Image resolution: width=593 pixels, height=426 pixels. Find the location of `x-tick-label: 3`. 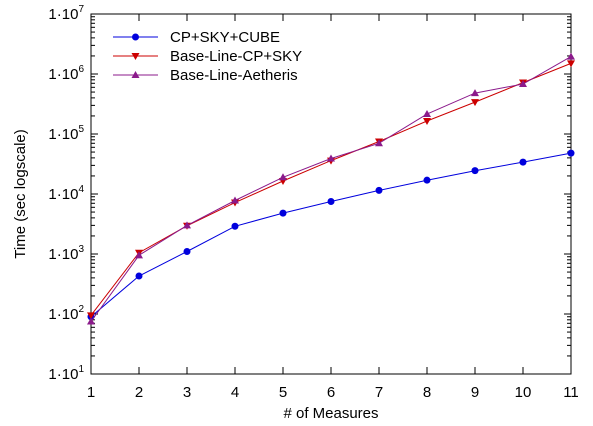

x-tick-label: 3 is located at coordinates (187, 392).